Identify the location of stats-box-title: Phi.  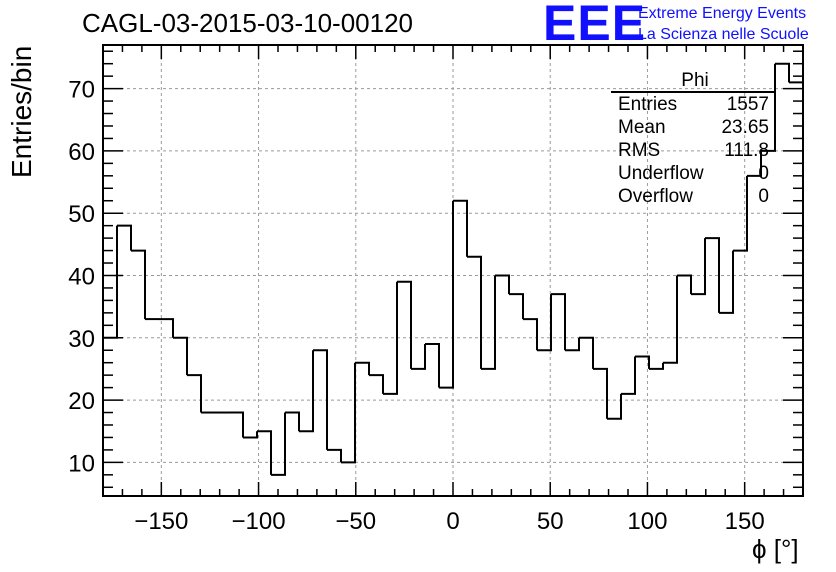
(693, 81).